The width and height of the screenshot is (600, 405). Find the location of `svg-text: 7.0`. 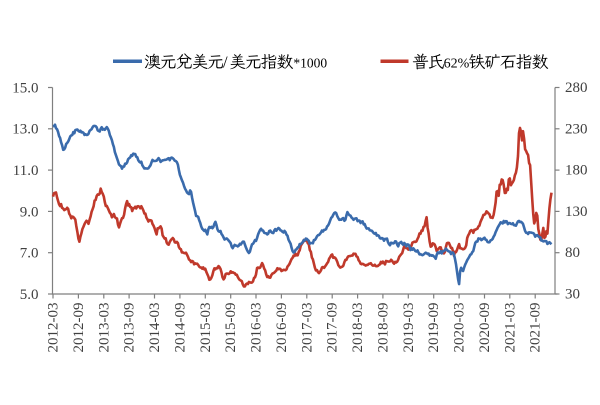

svg-text: 7.0 is located at coordinates (29, 254).